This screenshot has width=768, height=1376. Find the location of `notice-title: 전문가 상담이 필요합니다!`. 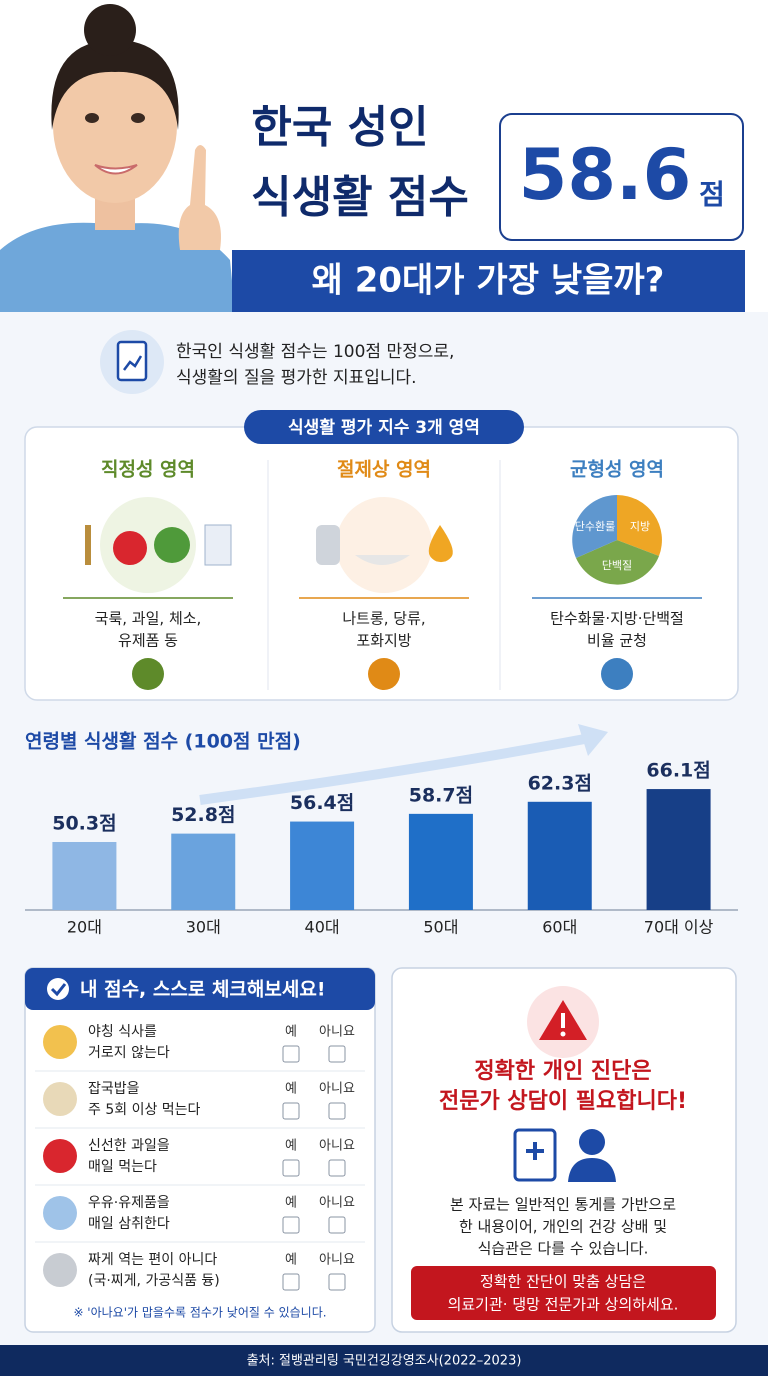

notice-title: 전문가 상담이 필요합니다! is located at coordinates (563, 1101).